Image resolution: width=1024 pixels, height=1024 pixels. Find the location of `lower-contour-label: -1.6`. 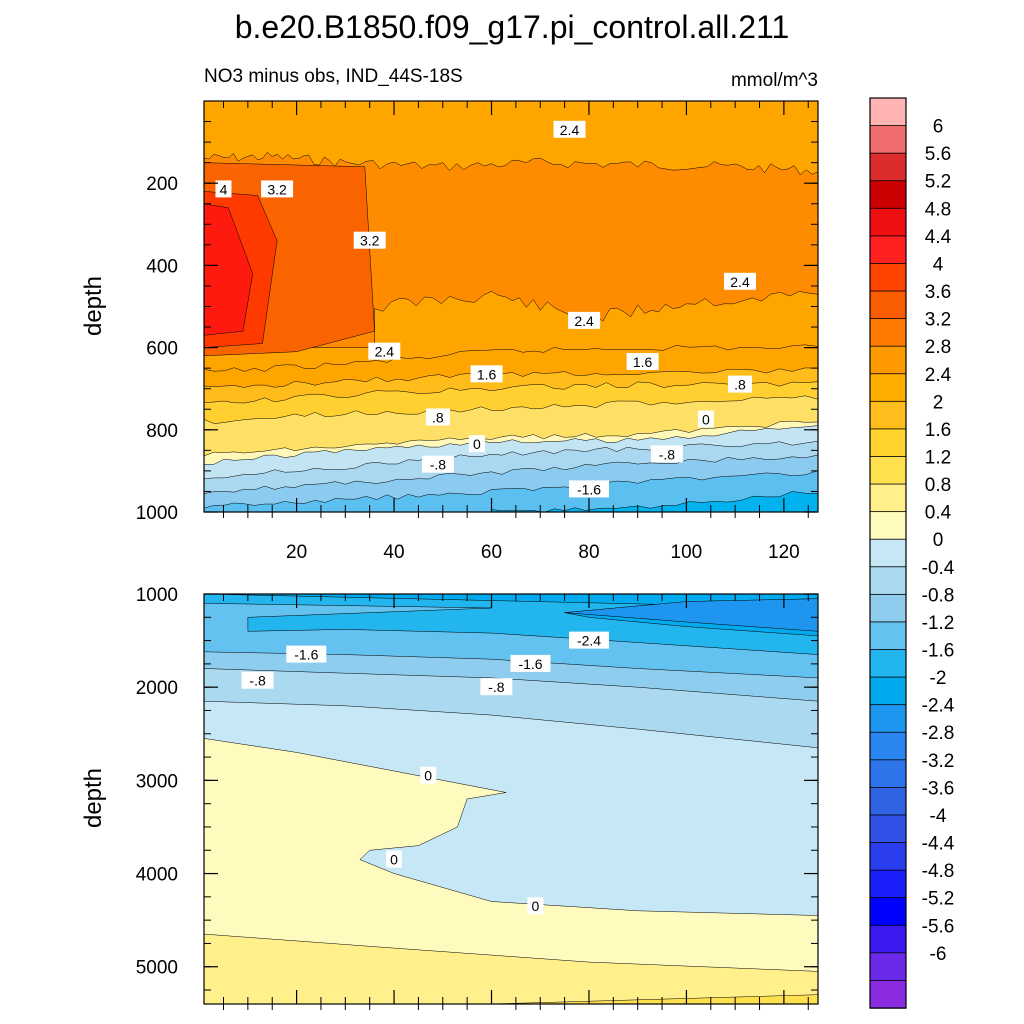

lower-contour-label: -1.6 is located at coordinates (306, 654).